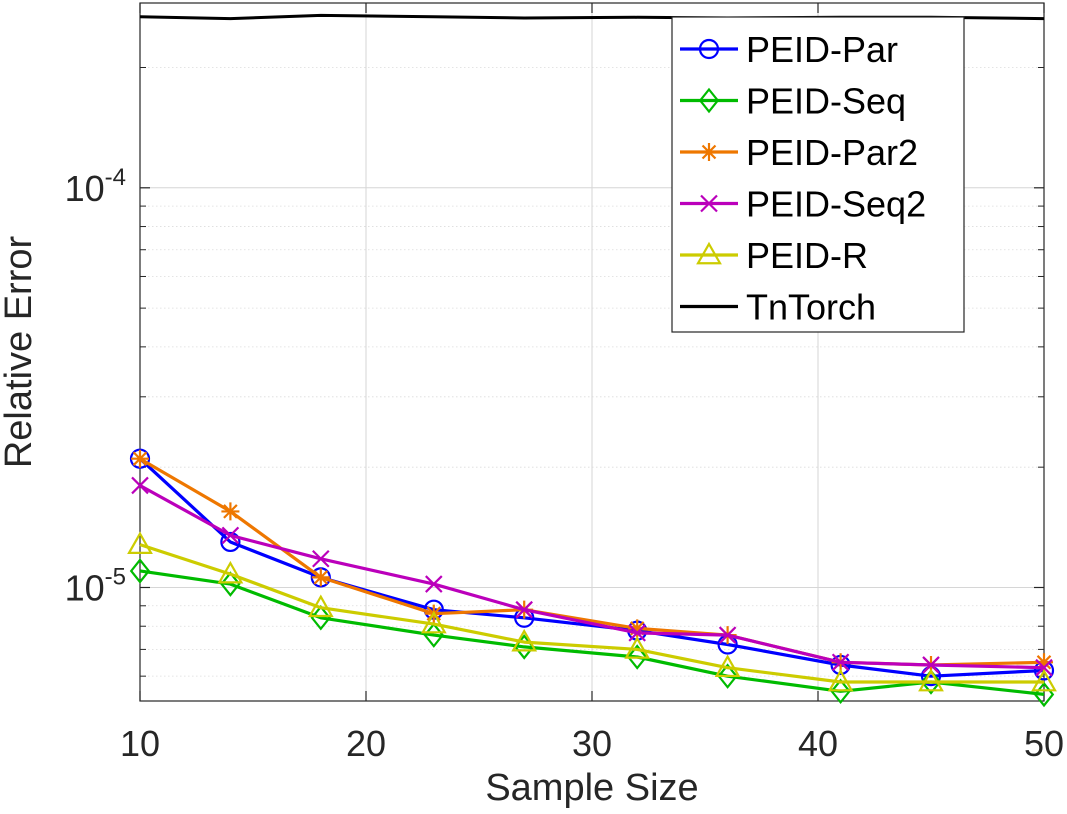 This screenshot has height=814, width=1067. Describe the element at coordinates (818, 743) in the screenshot. I see `x-tick-label: 40` at that location.